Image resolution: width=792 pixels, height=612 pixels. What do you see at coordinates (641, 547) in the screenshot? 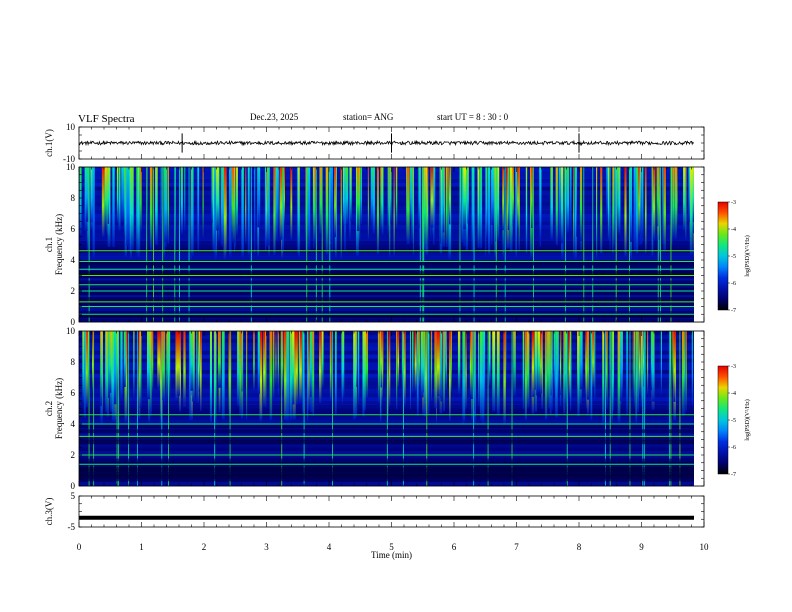
I see `x-tick-label: 9` at bounding box center [641, 547].